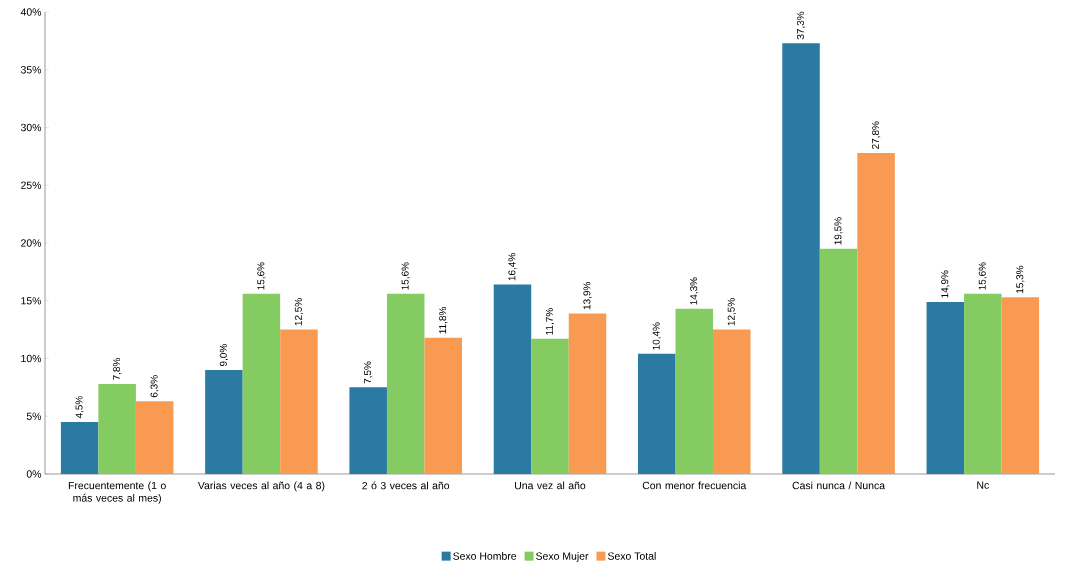 The image size is (1065, 565). Describe the element at coordinates (261, 486) in the screenshot. I see `x-tick-label: Varias veces al año (4 a 8)` at that location.